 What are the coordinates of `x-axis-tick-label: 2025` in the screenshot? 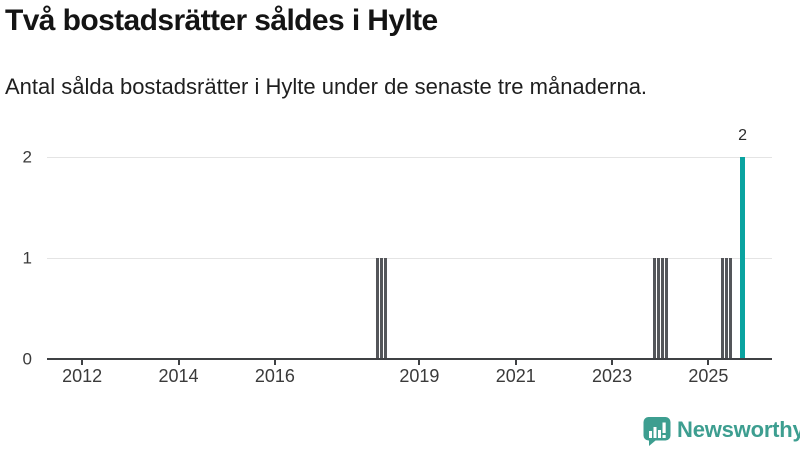 It's located at (708, 376).